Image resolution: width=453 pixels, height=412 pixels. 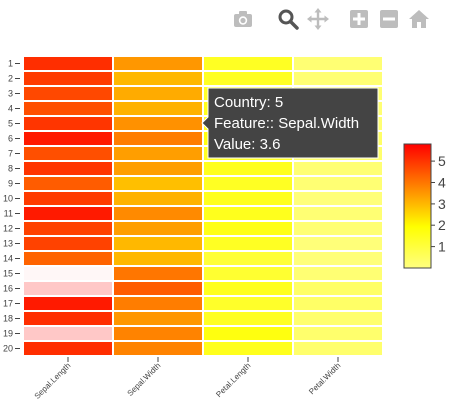 What do you see at coordinates (68, 78) in the screenshot?
I see `heatmap-cell-2-Sepal.Length` at bounding box center [68, 78].